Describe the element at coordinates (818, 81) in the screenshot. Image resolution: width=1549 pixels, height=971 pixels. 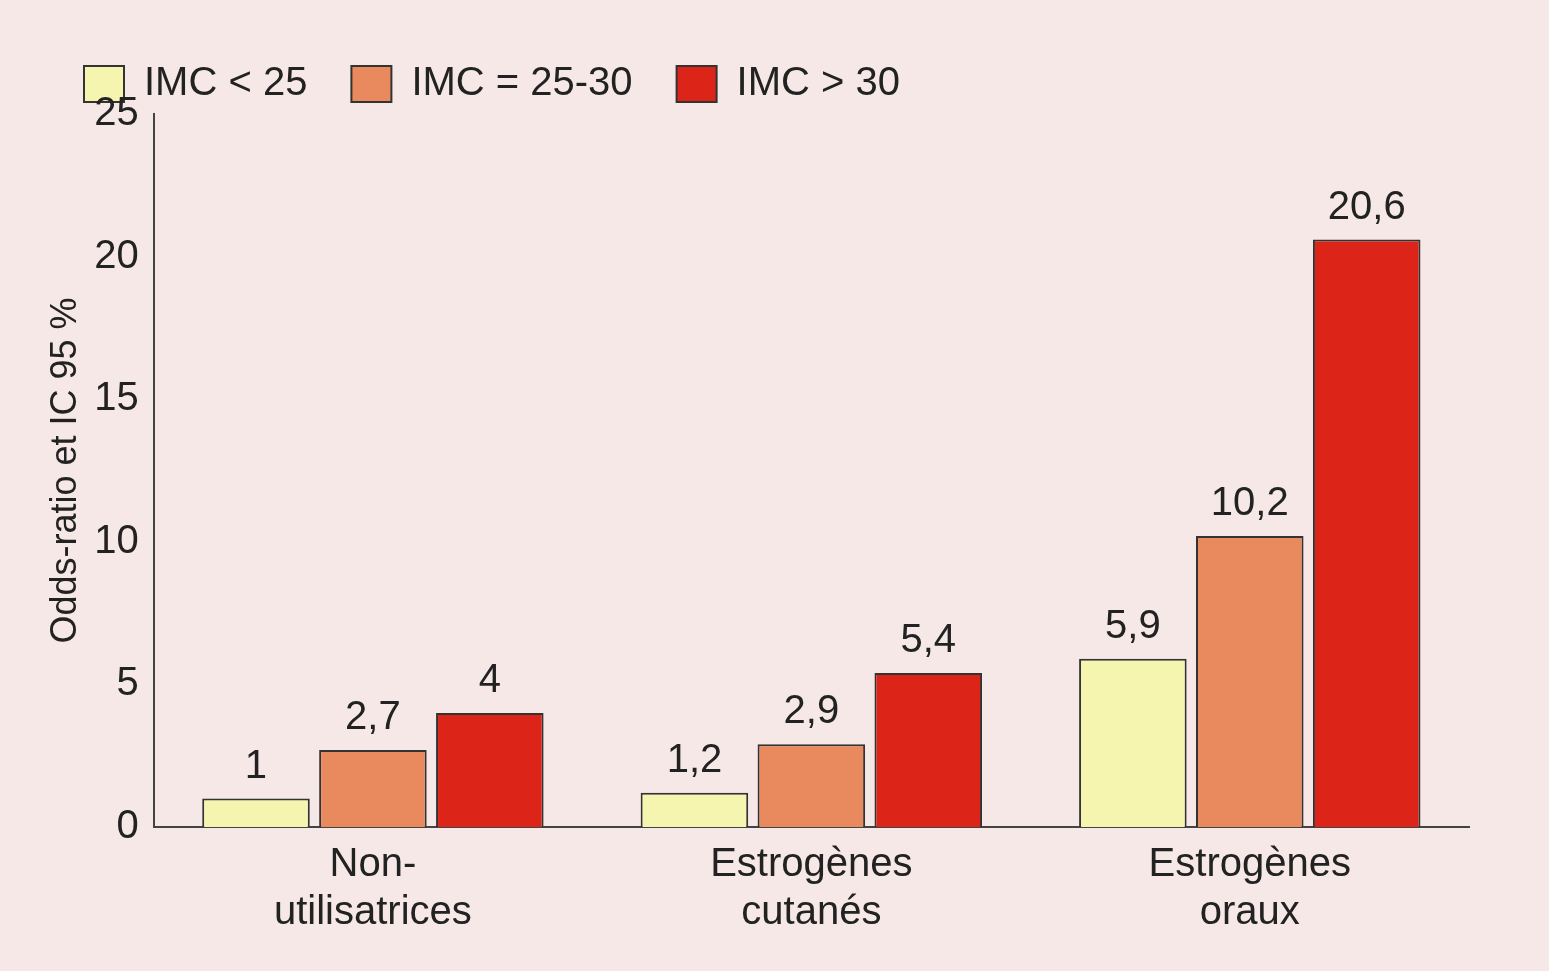
I see `legend-label: IMC > 30` at that location.